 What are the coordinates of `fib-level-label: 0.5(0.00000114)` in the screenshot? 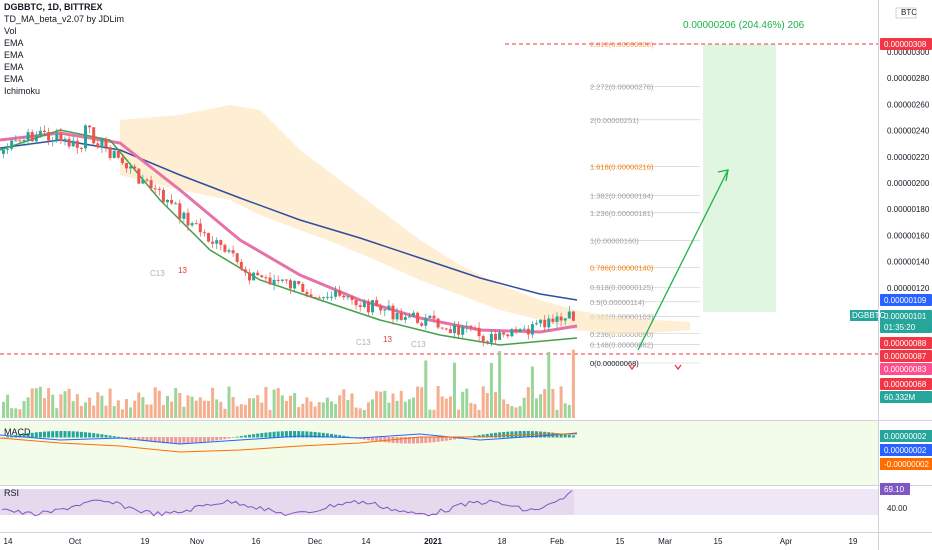 It's located at (617, 302).